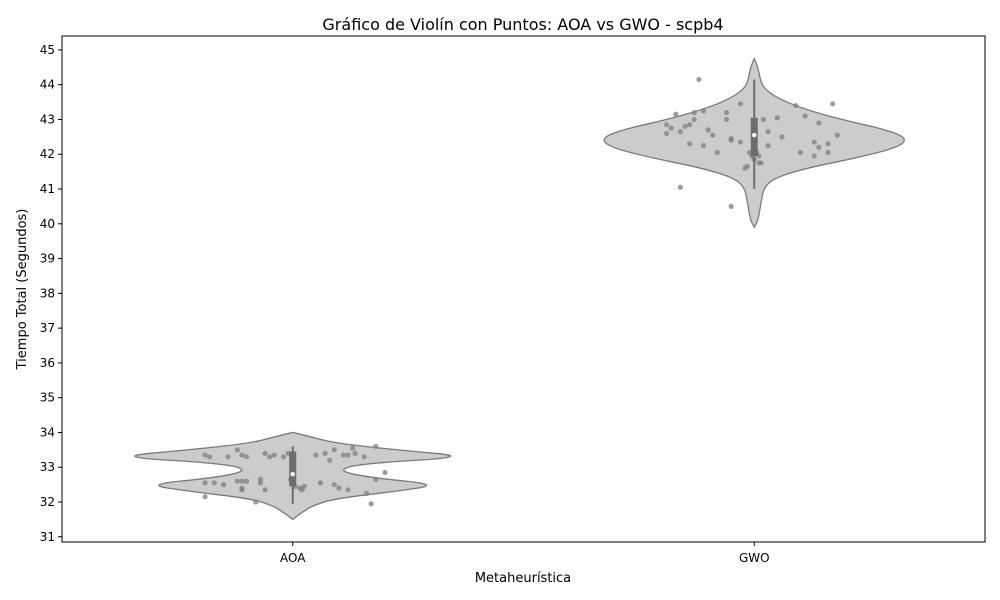 This screenshot has height=600, width=1000. Describe the element at coordinates (47, 224) in the screenshot. I see `y-tick-label-40: 40` at that location.